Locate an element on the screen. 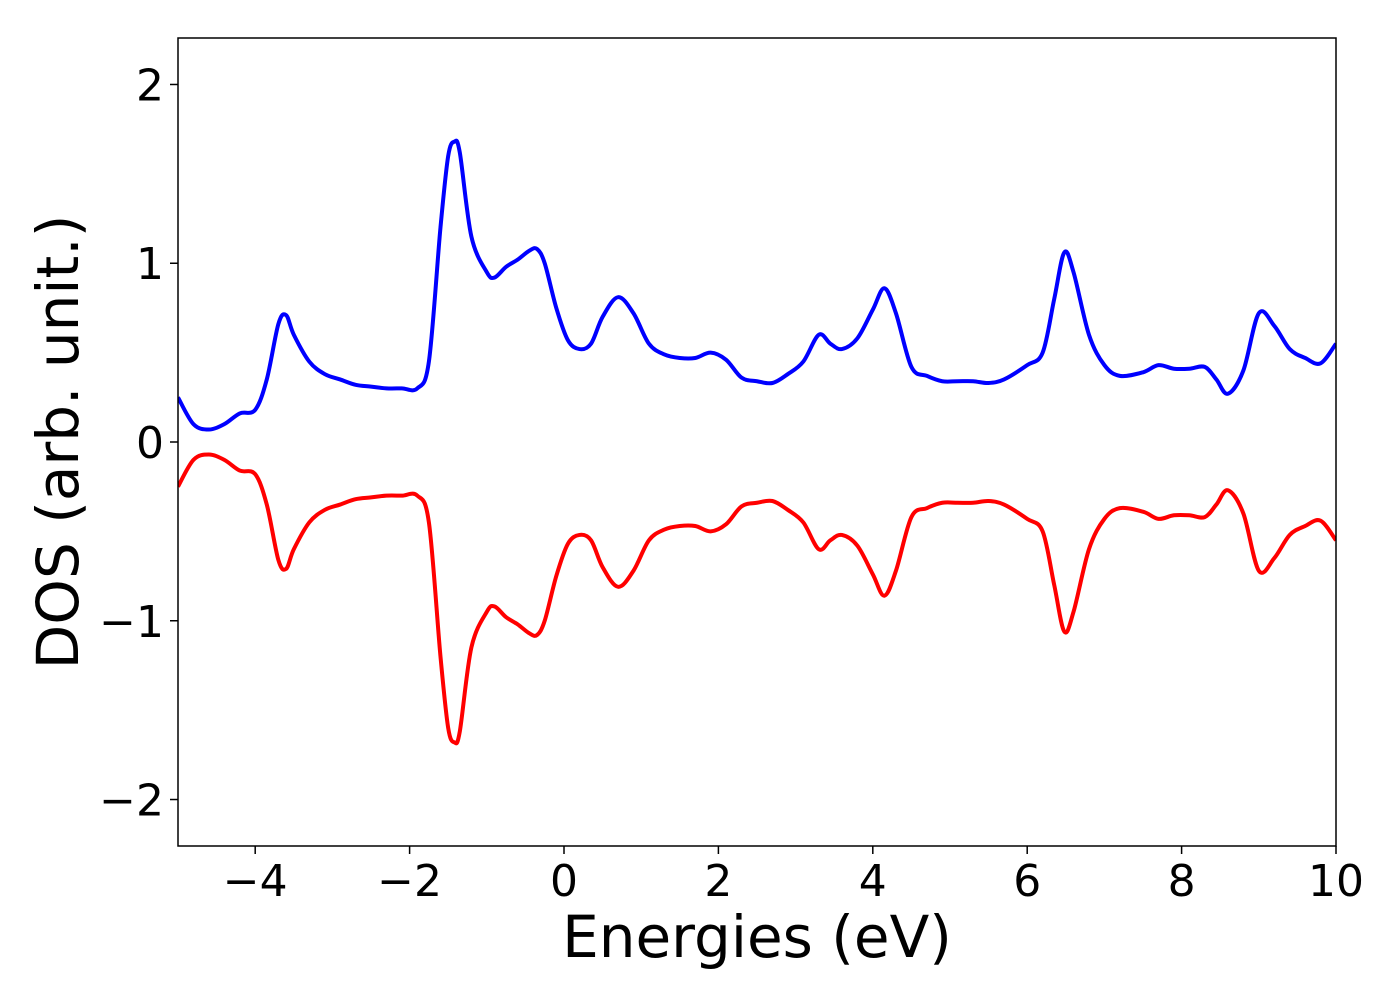 The image size is (1400, 1000). y-axis-ticks: −2 −1 0 1 2 is located at coordinates (138, 443).